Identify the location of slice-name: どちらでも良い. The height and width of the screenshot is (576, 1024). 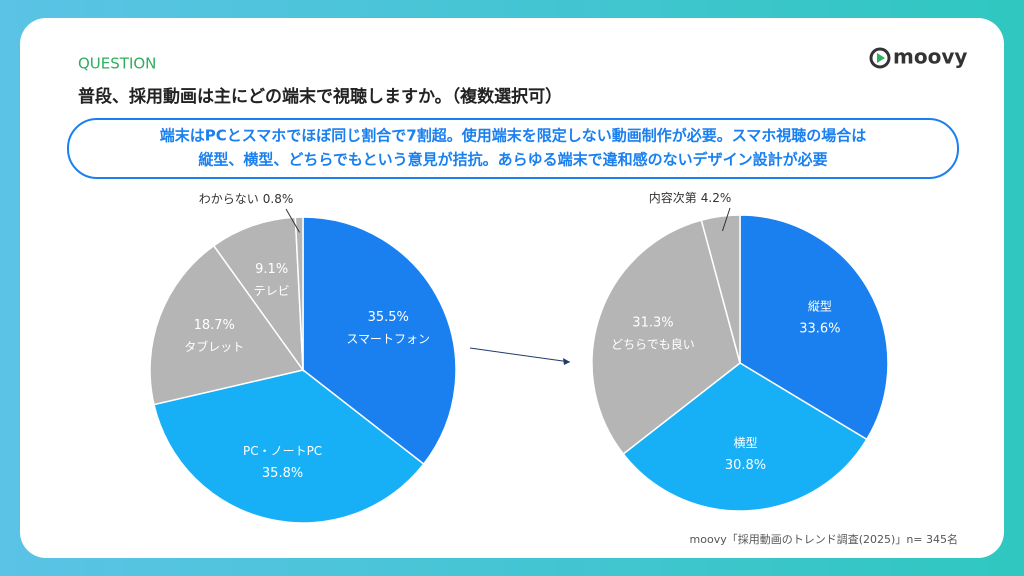
(653, 343).